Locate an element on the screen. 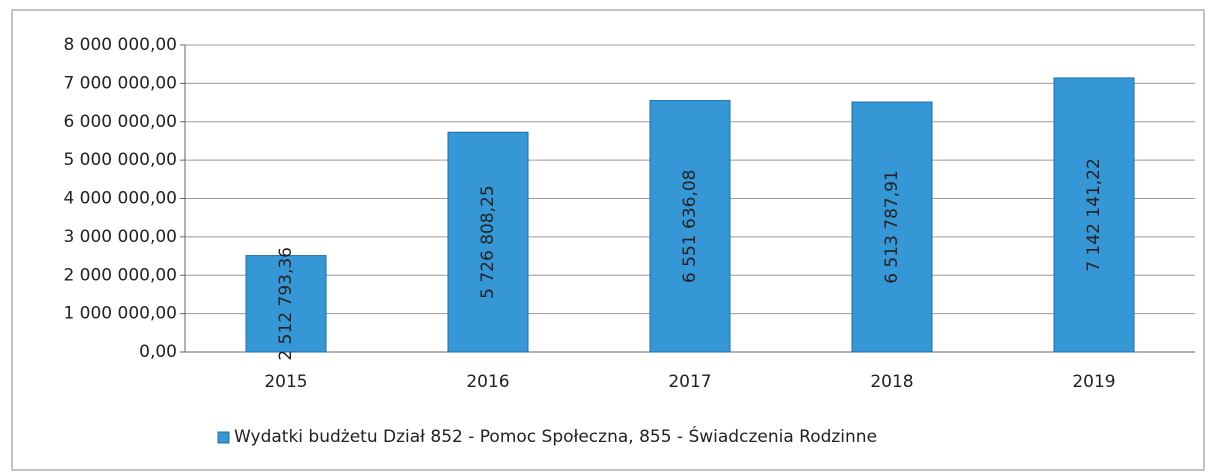 Image resolution: width=1209 pixels, height=475 pixels. value-label: 2 512 793,36 is located at coordinates (286, 304).